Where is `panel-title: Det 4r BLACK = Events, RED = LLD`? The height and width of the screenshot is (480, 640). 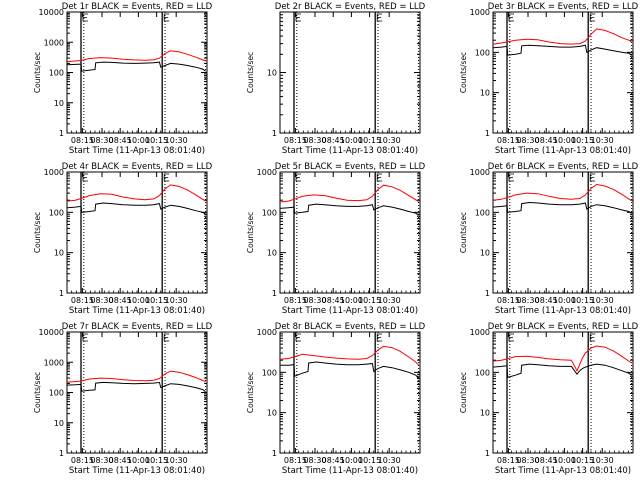
panel-title: Det 4r BLACK = Events, RED = LLD is located at coordinates (137, 167).